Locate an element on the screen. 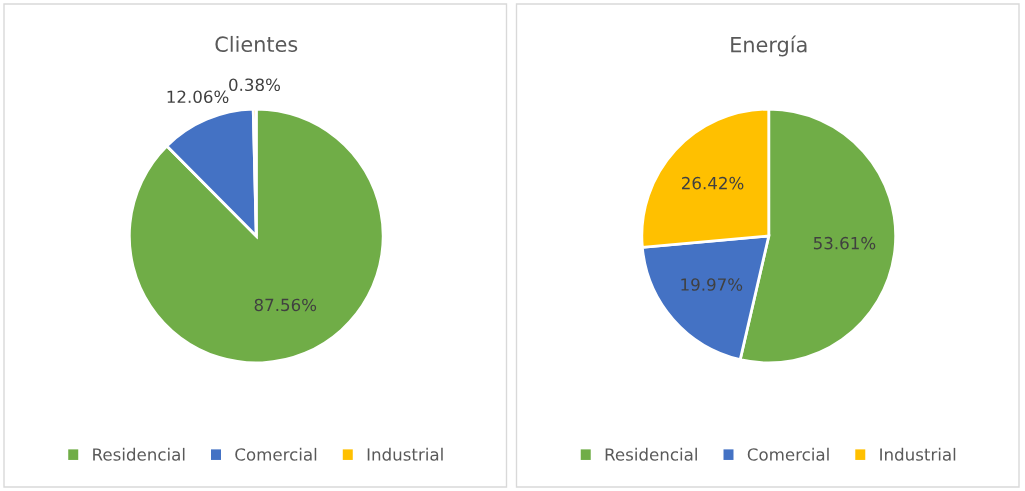 This screenshot has width=1025, height=491. data-label: 19.97% is located at coordinates (712, 284).